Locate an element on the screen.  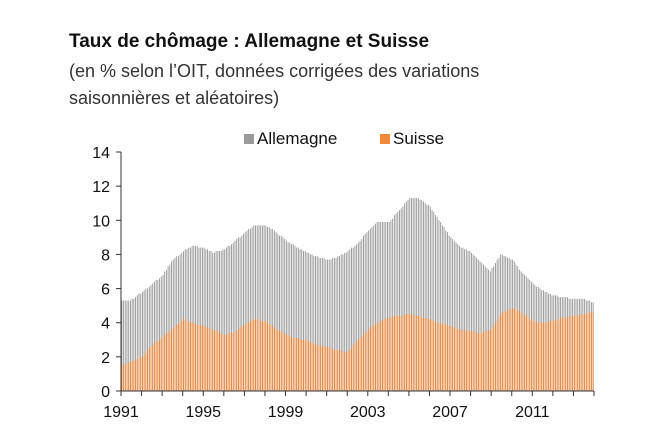
y-tick-label: 8 is located at coordinates (105, 255).